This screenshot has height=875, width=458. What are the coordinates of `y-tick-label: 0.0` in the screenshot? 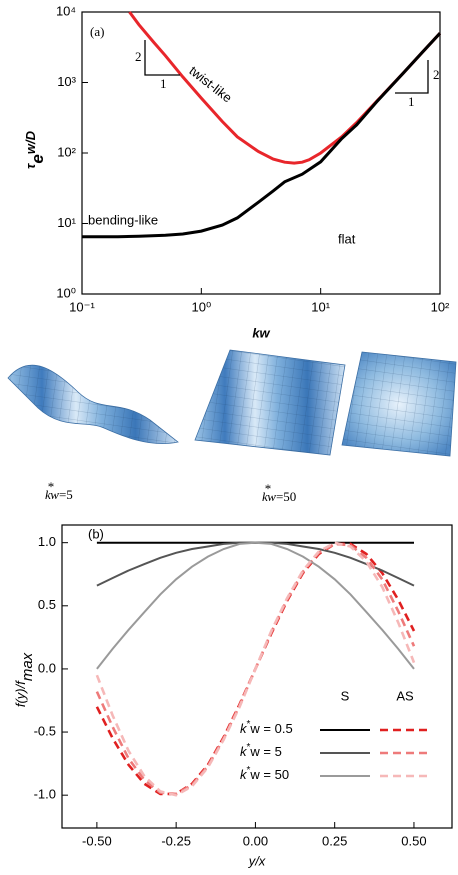 It's located at (47, 667).